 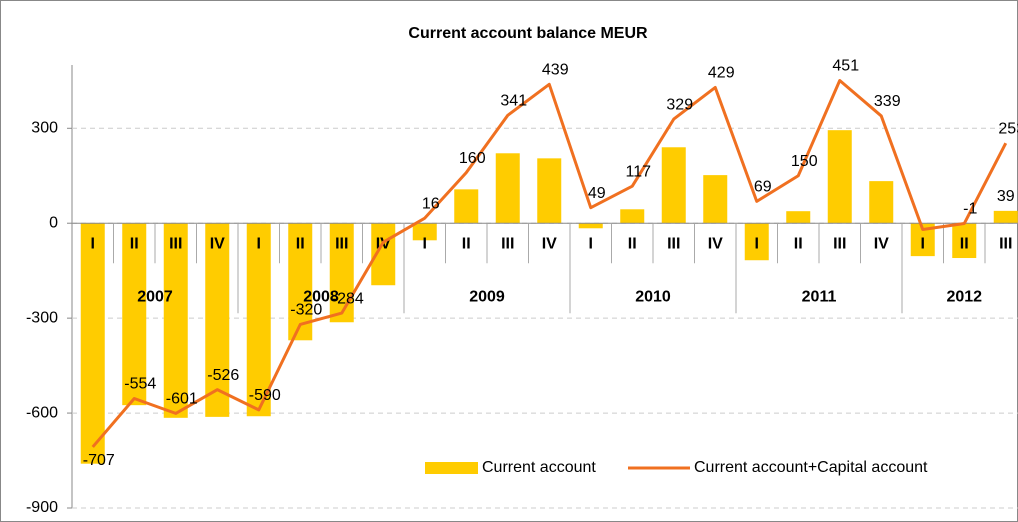 I want to click on y-tick-label: 300, so click(x=44, y=128).